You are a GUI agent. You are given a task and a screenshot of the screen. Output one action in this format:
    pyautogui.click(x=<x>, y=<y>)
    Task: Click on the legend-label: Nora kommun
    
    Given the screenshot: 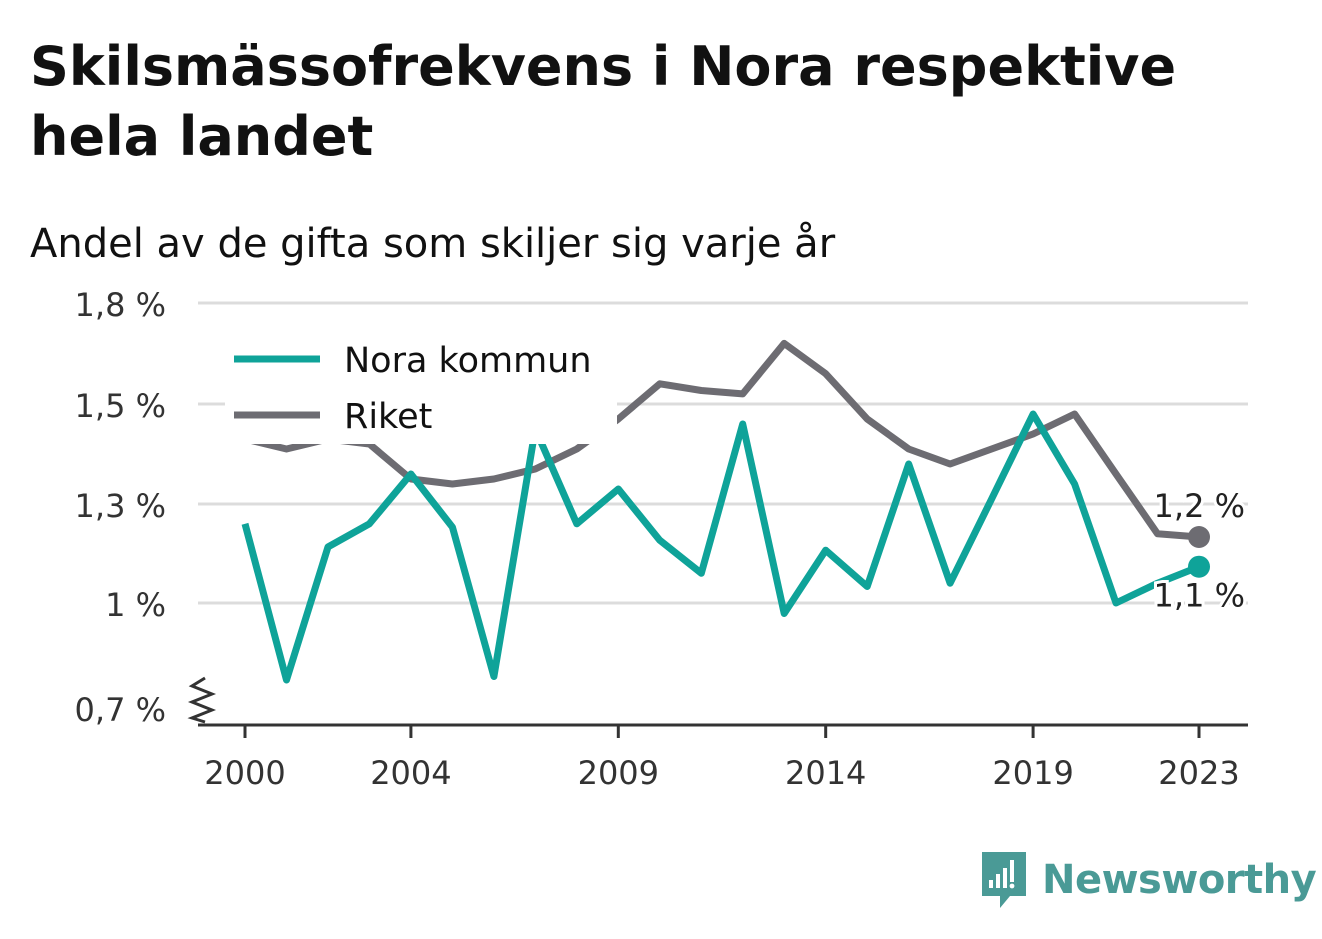 What is the action you would take?
    pyautogui.click(x=468, y=361)
    